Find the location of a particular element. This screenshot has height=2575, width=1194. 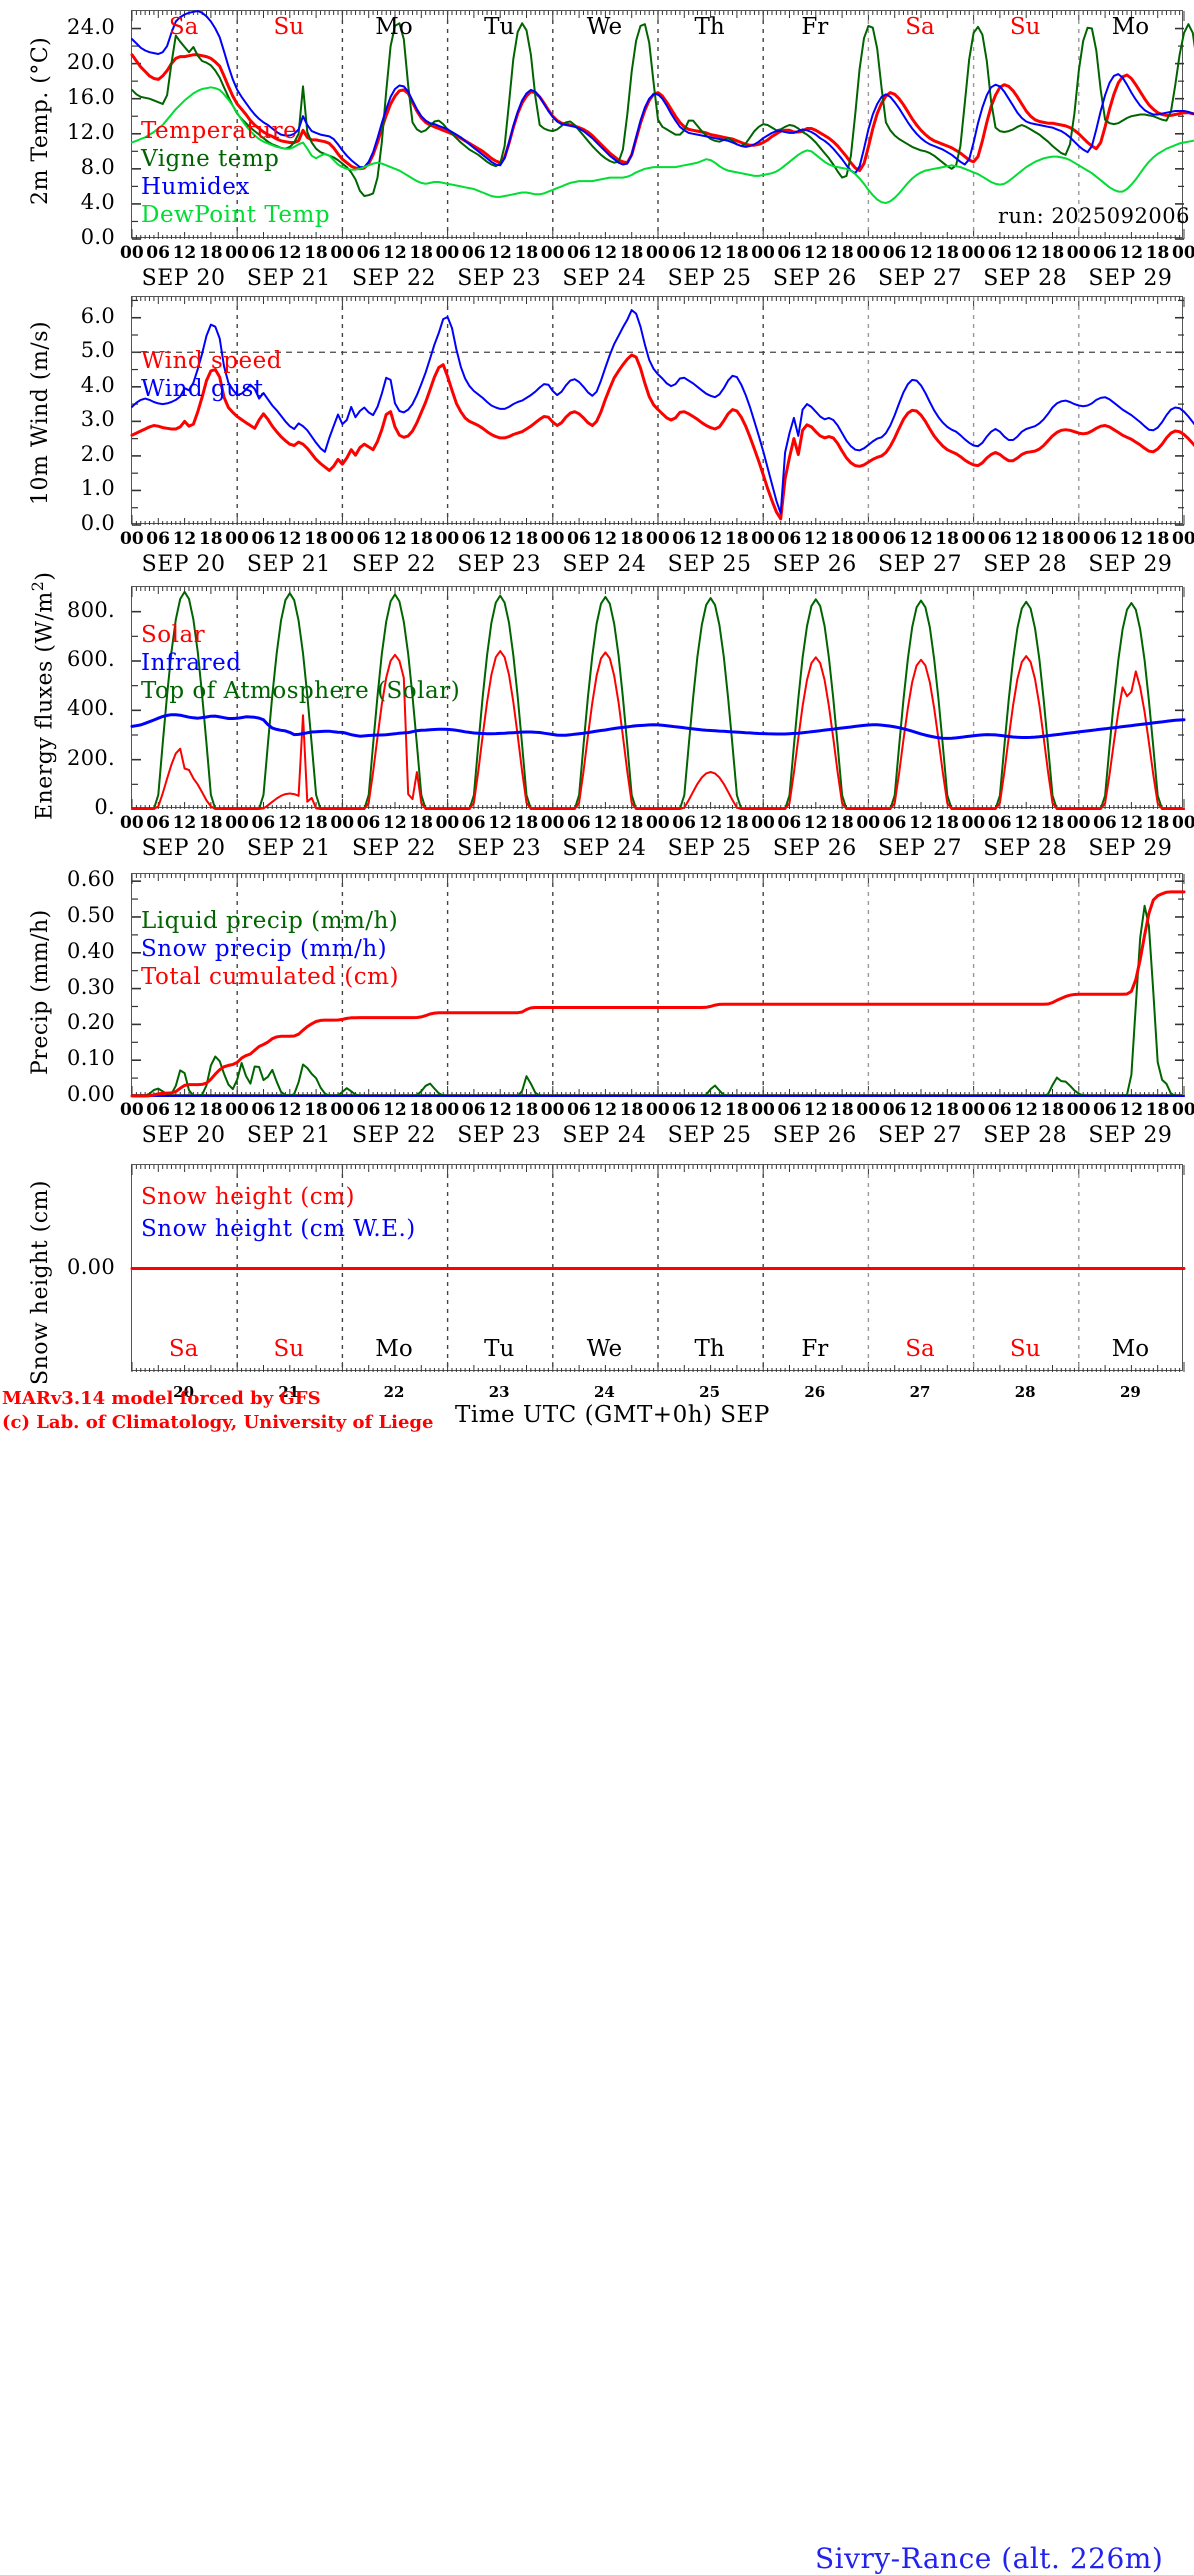

y-tick-label: 12.0 is located at coordinates (91, 131).